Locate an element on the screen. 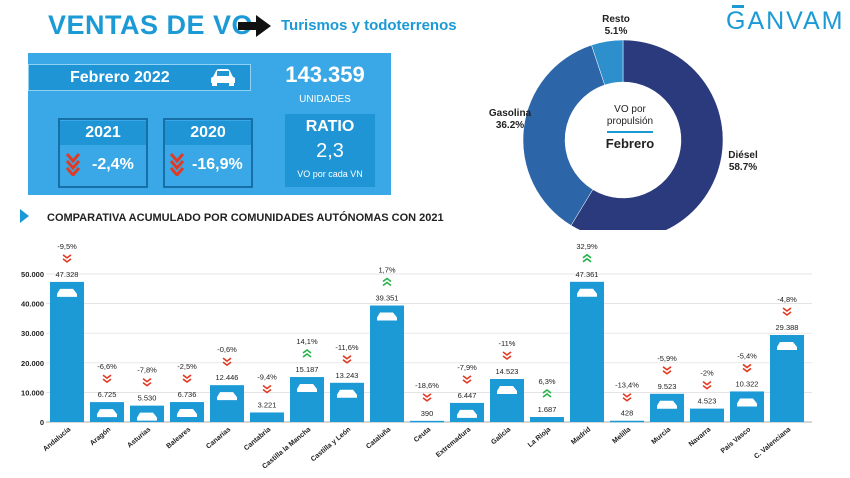  donut-center-title: VO por propulsión is located at coordinates (630, 115).